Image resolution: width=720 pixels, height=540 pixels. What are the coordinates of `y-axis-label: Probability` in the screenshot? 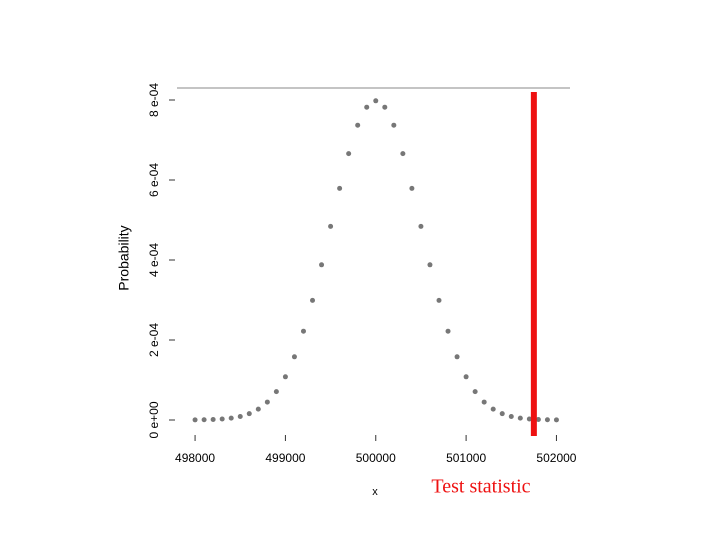 It's located at (124, 257).